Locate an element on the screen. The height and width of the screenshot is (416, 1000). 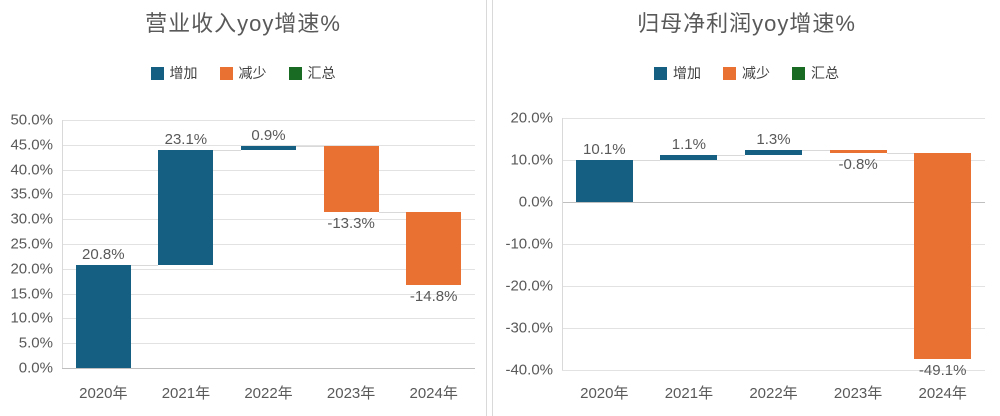
data-label-2021年: 23.1% is located at coordinates (186, 140).